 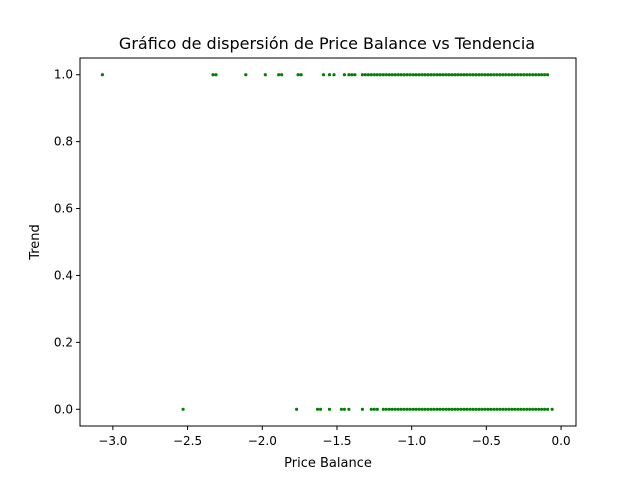 I want to click on x-tick-label: 0.0, so click(x=561, y=441).